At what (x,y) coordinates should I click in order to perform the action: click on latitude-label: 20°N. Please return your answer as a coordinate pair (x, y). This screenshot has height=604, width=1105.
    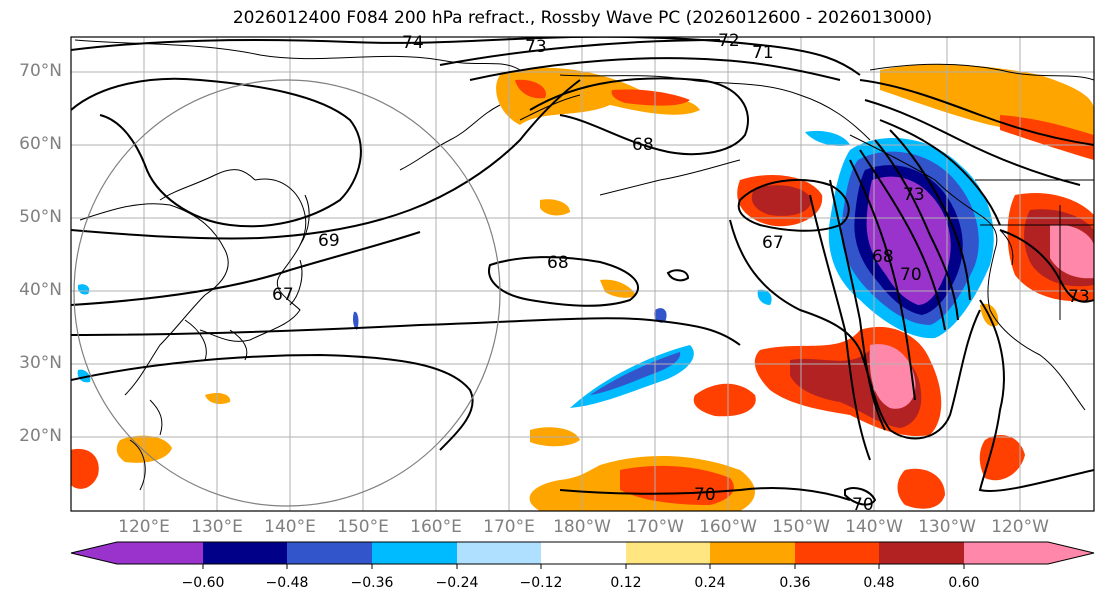
    Looking at the image, I should click on (40, 436).